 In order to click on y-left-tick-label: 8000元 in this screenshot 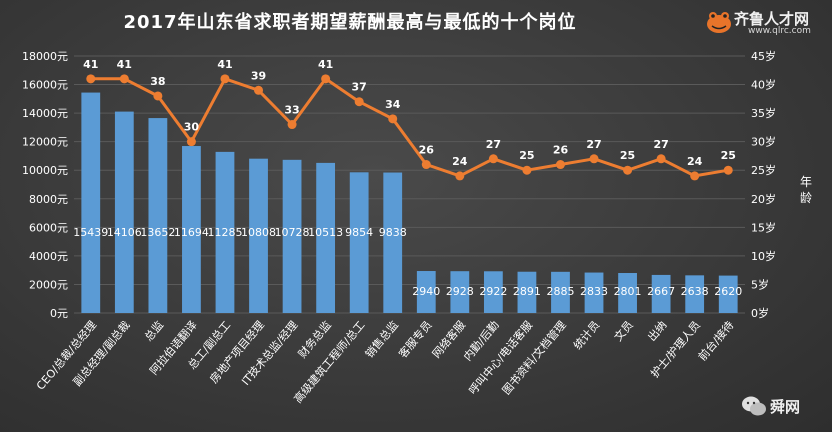, I will do `click(48, 199)`.